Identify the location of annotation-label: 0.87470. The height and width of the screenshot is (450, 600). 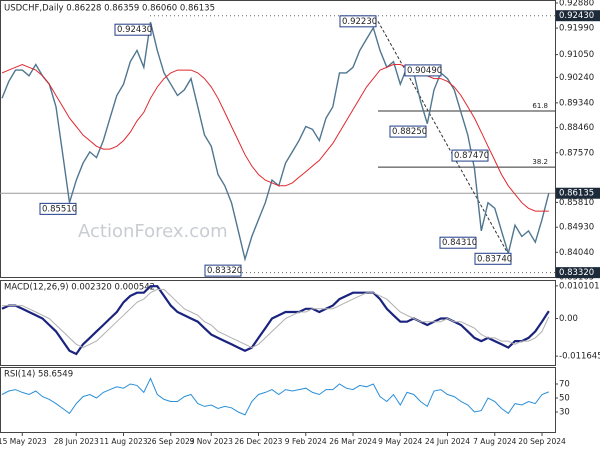
(471, 156).